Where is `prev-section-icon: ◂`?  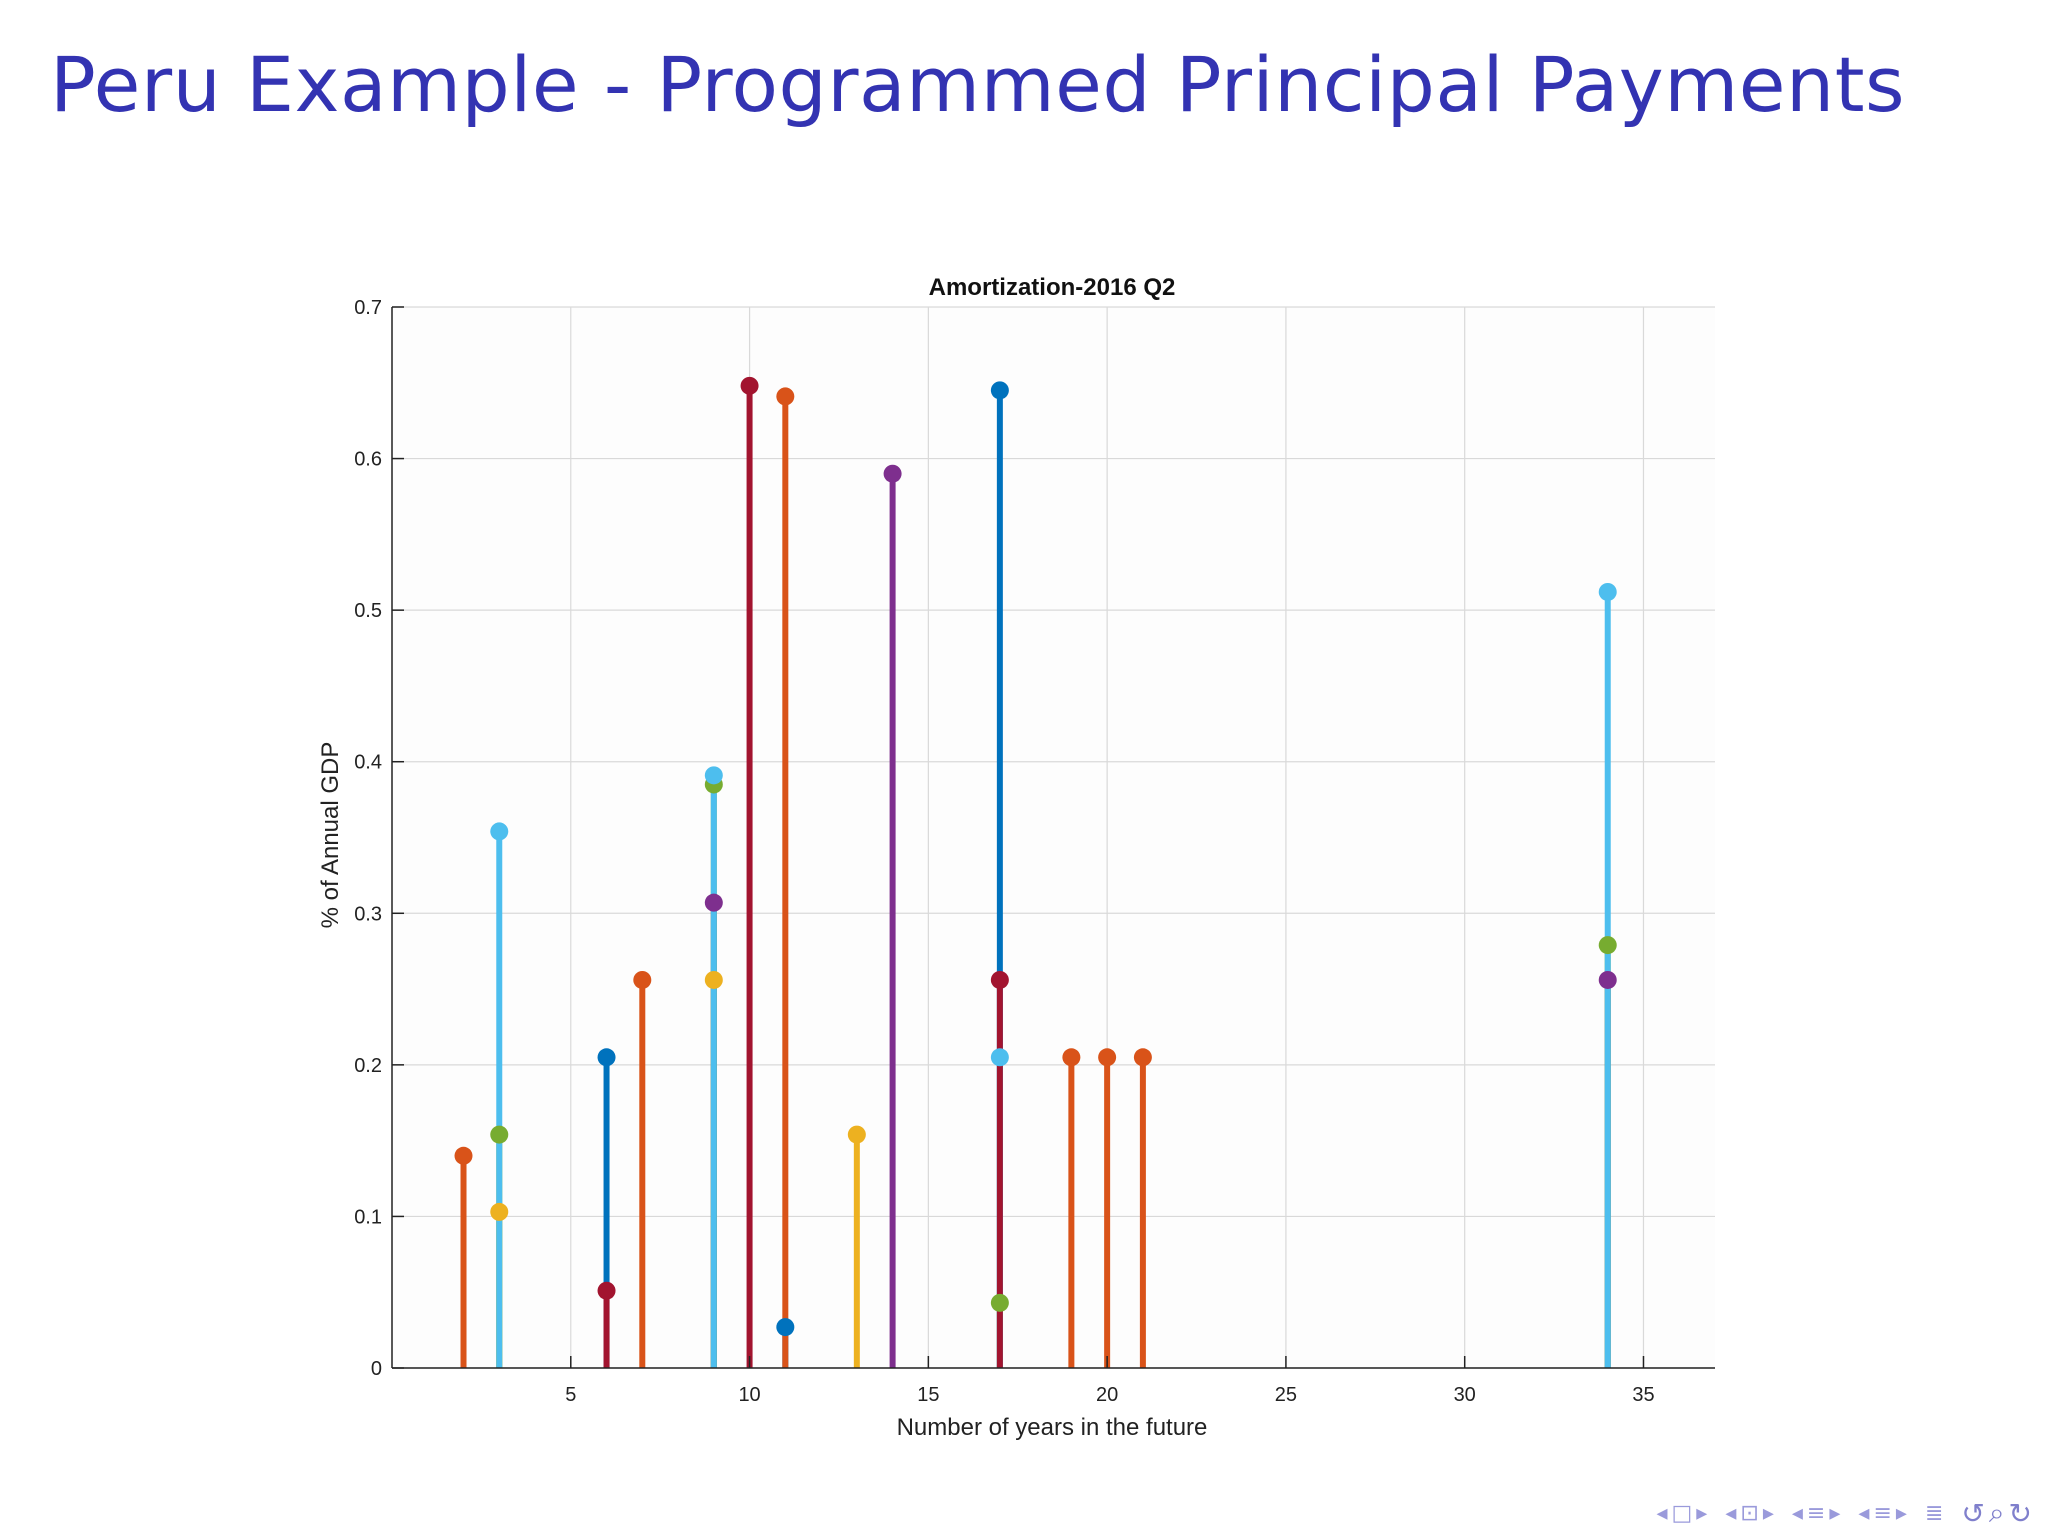
prev-section-icon: ◂ is located at coordinates (1797, 1513).